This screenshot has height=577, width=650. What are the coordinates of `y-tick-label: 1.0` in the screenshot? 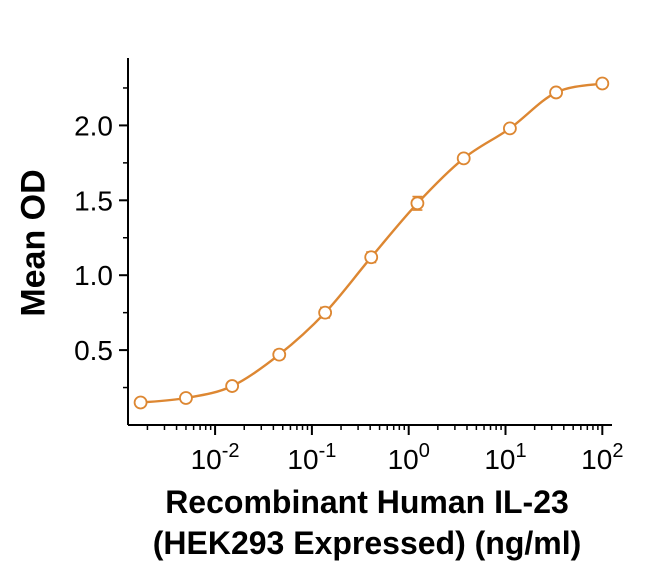 It's located at (93, 275).